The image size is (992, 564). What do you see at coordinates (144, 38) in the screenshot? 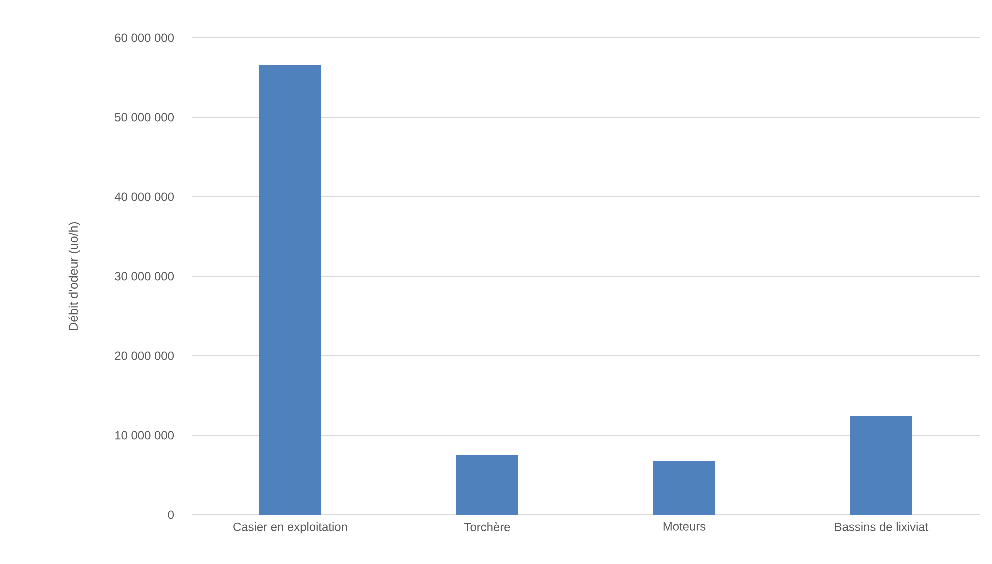
I see `y-tick-label: 60 000 000` at bounding box center [144, 38].